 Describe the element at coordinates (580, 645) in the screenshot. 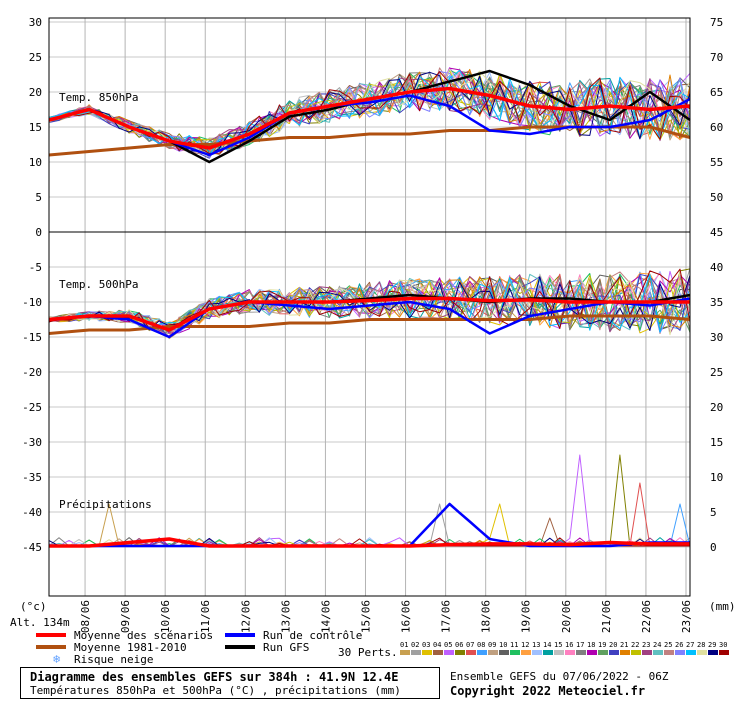

I see `pert-number: 17` at that location.